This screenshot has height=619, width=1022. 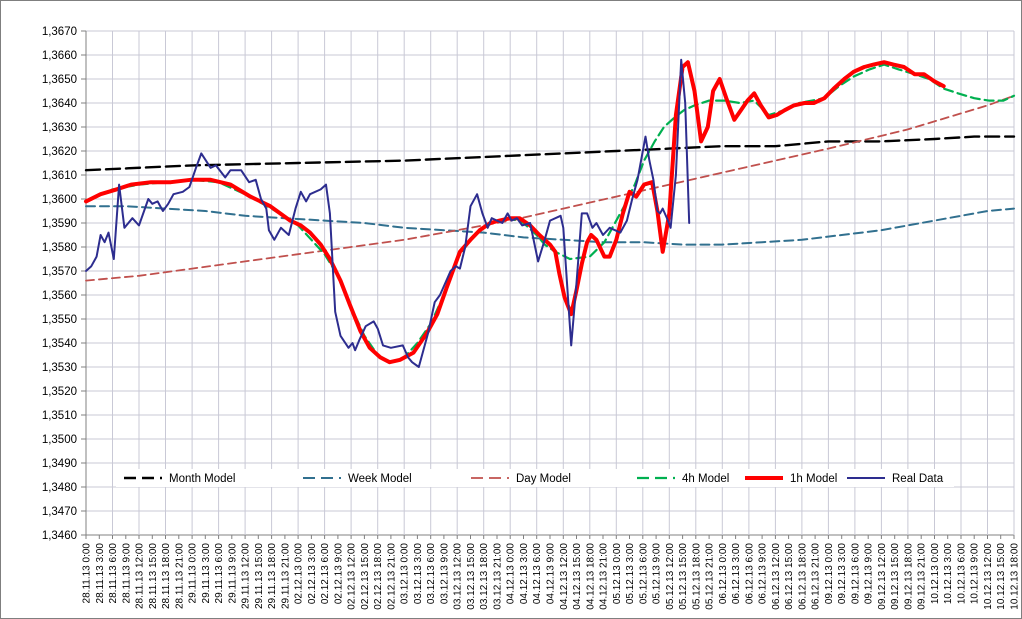 What do you see at coordinates (59, 368) in the screenshot?
I see `y-tick-label: 1,3530` at bounding box center [59, 368].